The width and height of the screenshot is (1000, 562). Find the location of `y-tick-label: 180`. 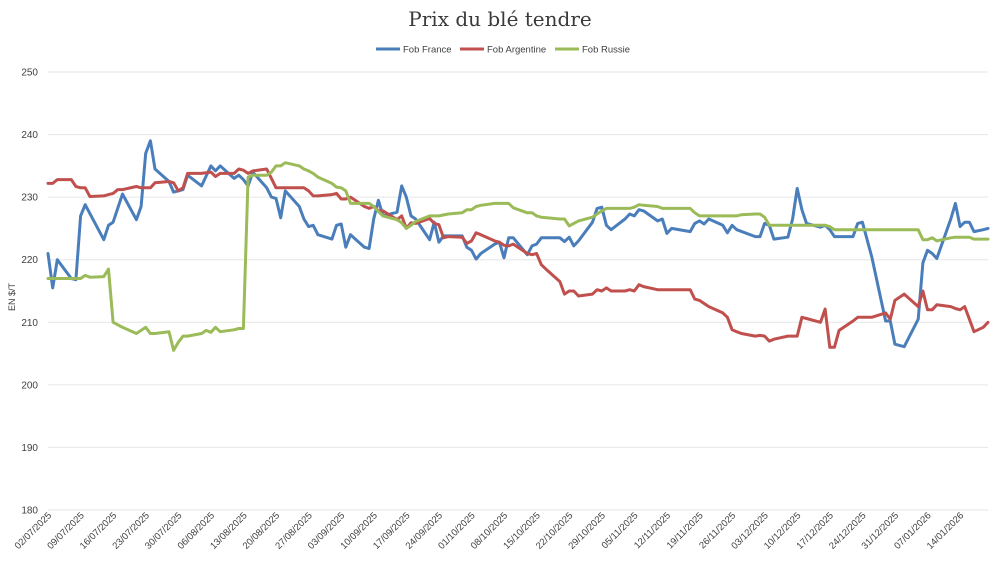

y-tick-label: 180 is located at coordinates (29, 511).